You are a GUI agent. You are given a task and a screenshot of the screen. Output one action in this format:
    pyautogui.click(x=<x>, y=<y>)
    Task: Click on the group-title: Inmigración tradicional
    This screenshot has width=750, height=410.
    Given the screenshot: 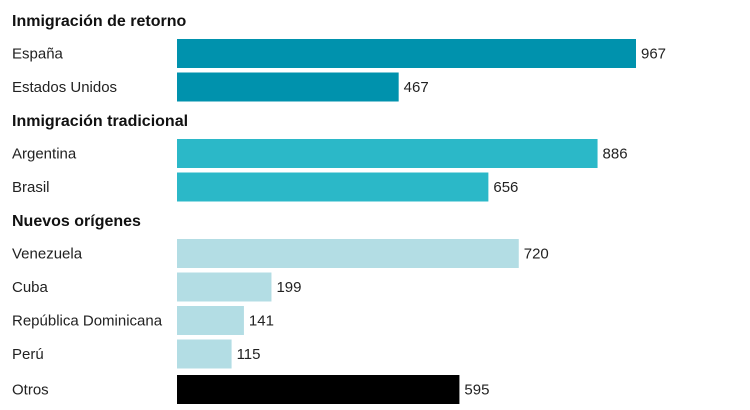 What is the action you would take?
    pyautogui.click(x=100, y=121)
    